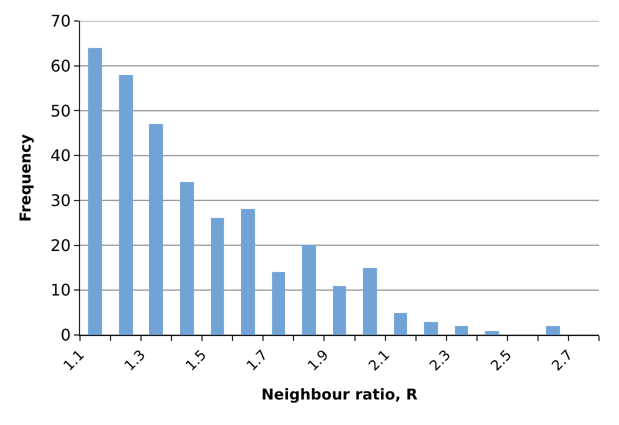  What do you see at coordinates (65, 335) in the screenshot?
I see `y-tick-label: 0` at bounding box center [65, 335].